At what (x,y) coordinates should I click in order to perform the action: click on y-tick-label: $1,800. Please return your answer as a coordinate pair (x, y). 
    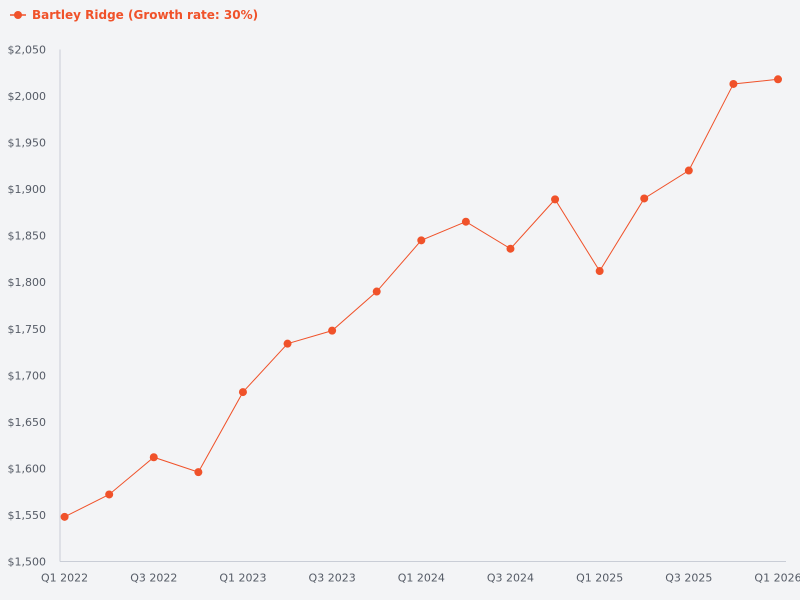
    Looking at the image, I should click on (27, 282).